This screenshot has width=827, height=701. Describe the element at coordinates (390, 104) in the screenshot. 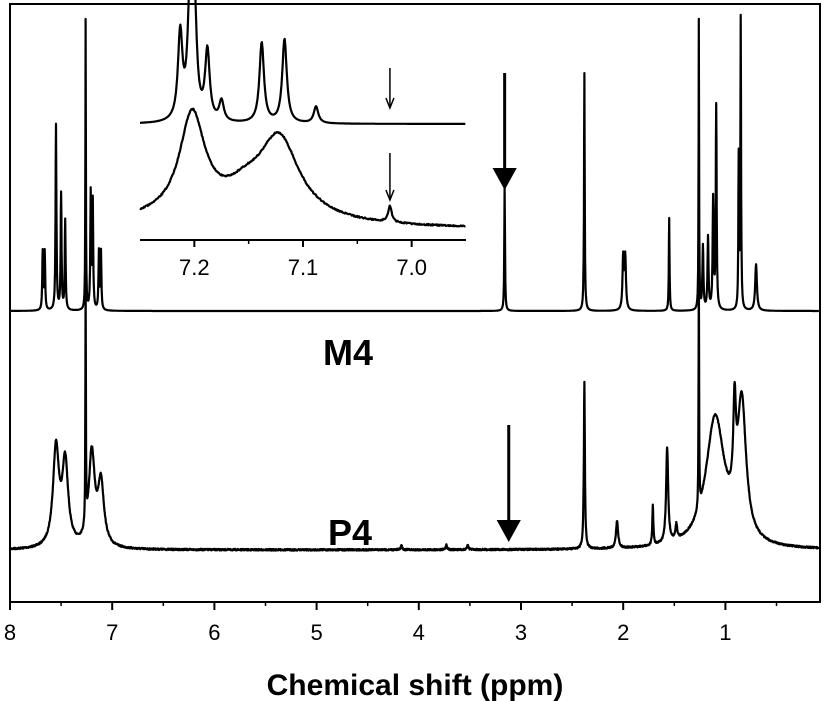

I see `inset-arrow-m4-head` at that location.